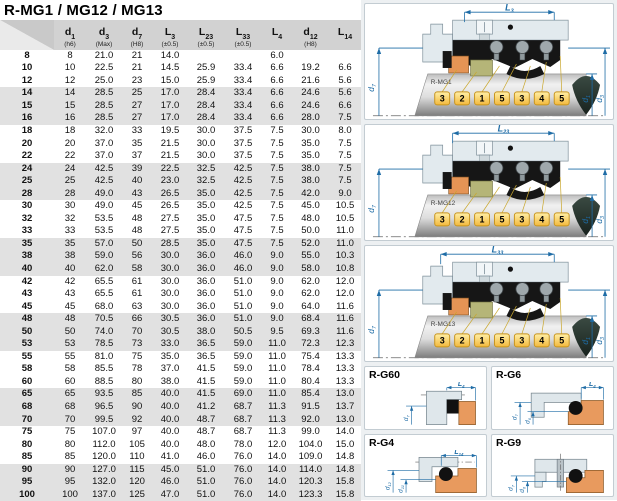 The image size is (617, 501). What do you see at coordinates (104, 55) in the screenshot?
I see `table-cell: 21.0` at bounding box center [104, 55].